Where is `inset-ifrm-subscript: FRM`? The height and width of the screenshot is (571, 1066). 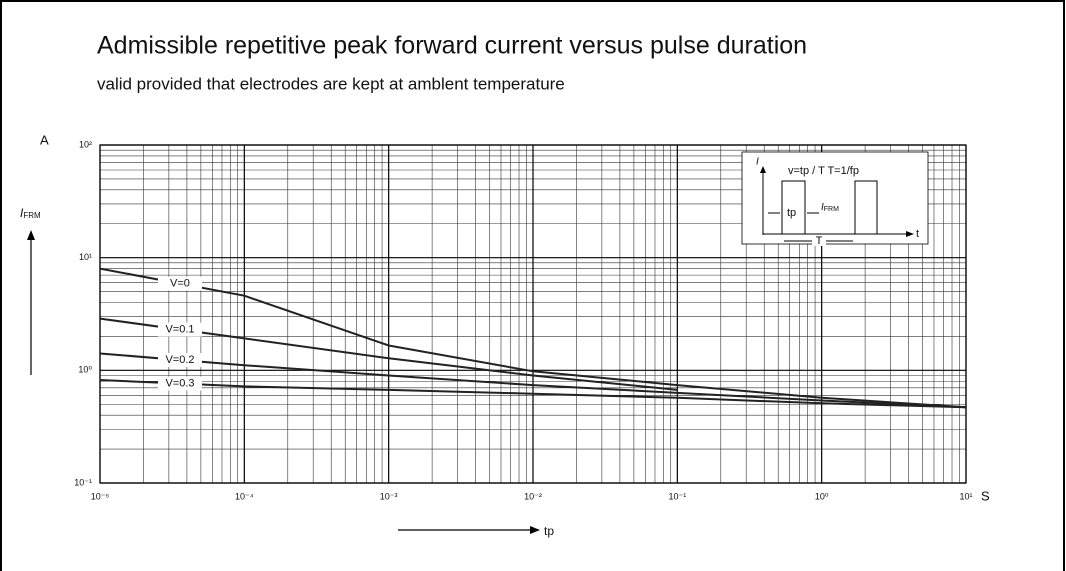
inset-ifrm-subscript: FRM is located at coordinates (831, 209).